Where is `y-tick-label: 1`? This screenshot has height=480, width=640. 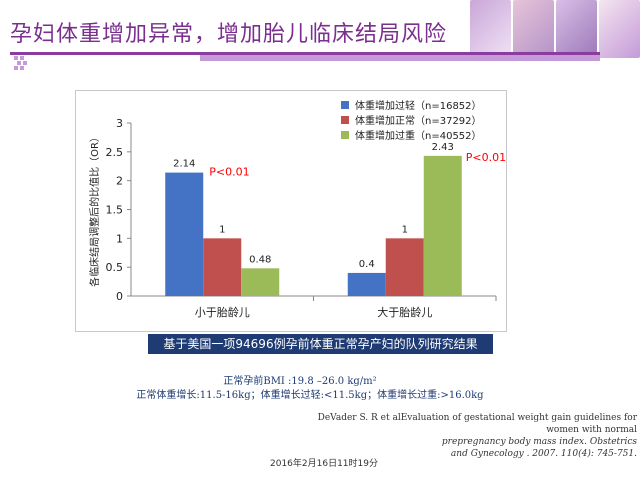
y-tick-label: 1 is located at coordinates (119, 238).